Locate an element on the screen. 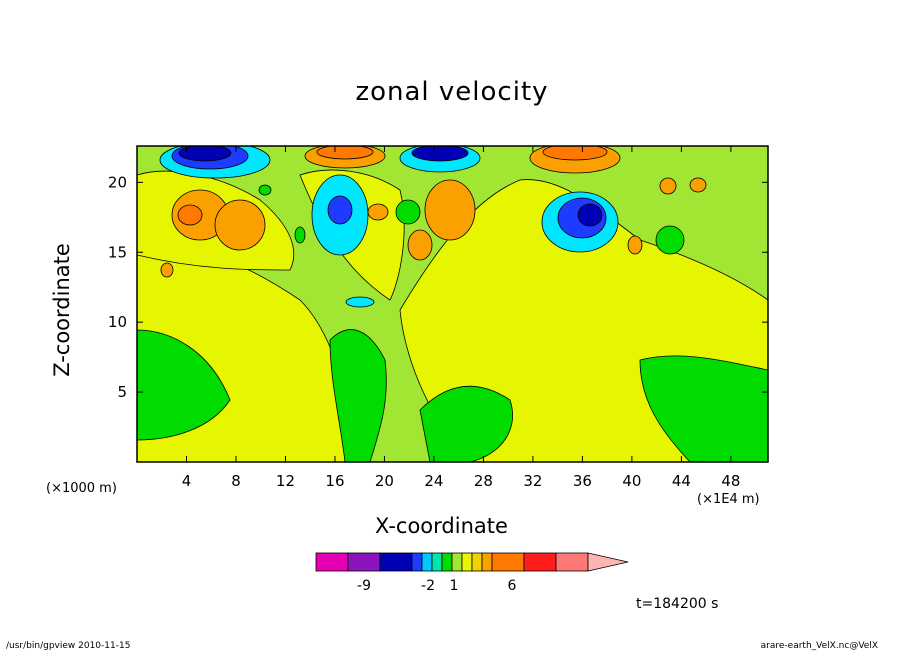 Image resolution: width=904 pixels, height=654 pixels. y-tick-label-5: 5 is located at coordinates (122, 392).